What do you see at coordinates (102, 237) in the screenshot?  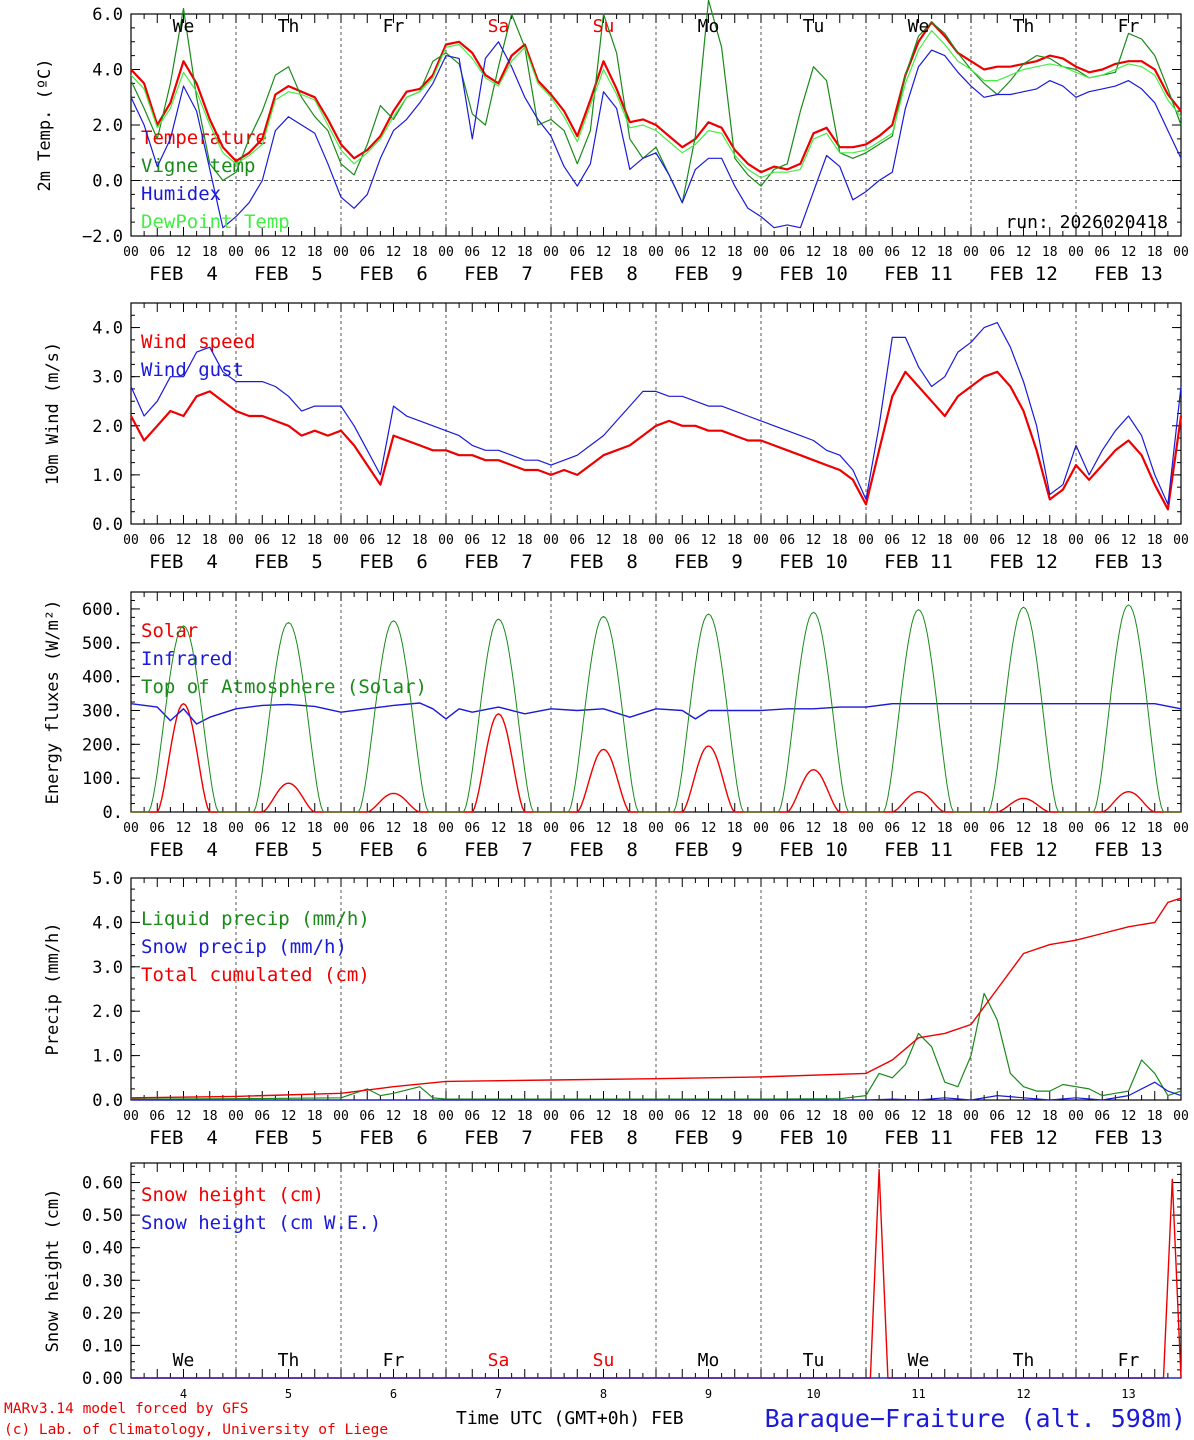 I see `y-tick-label: −2.0` at bounding box center [102, 237].